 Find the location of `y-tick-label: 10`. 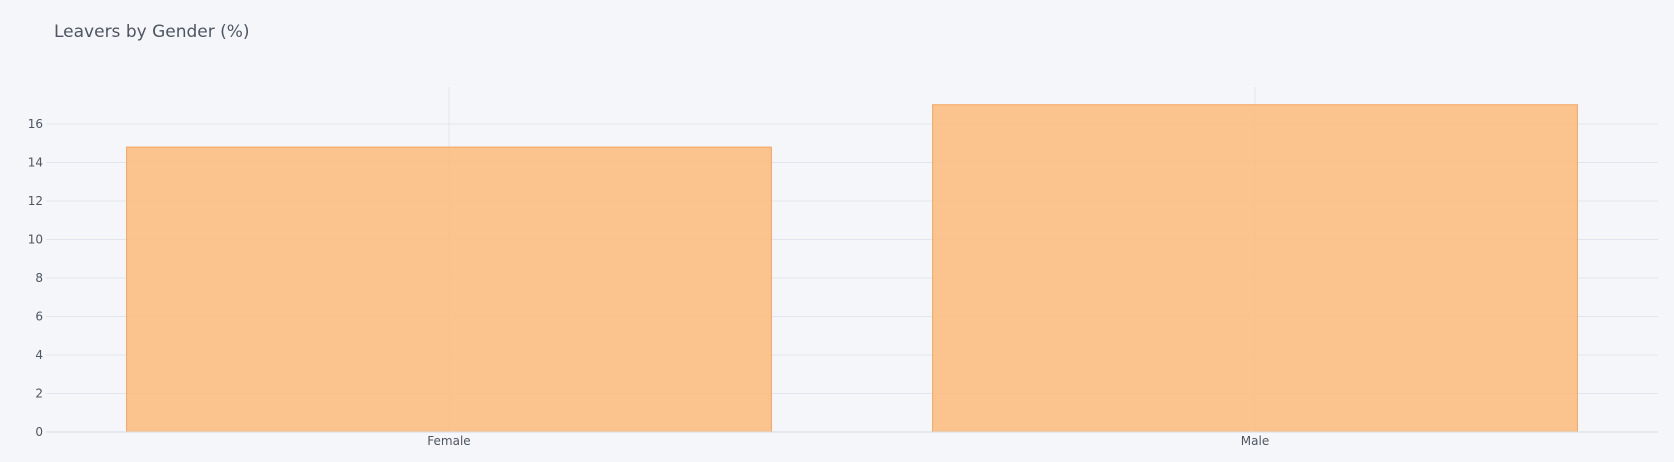

y-tick-label: 10 is located at coordinates (35, 240).